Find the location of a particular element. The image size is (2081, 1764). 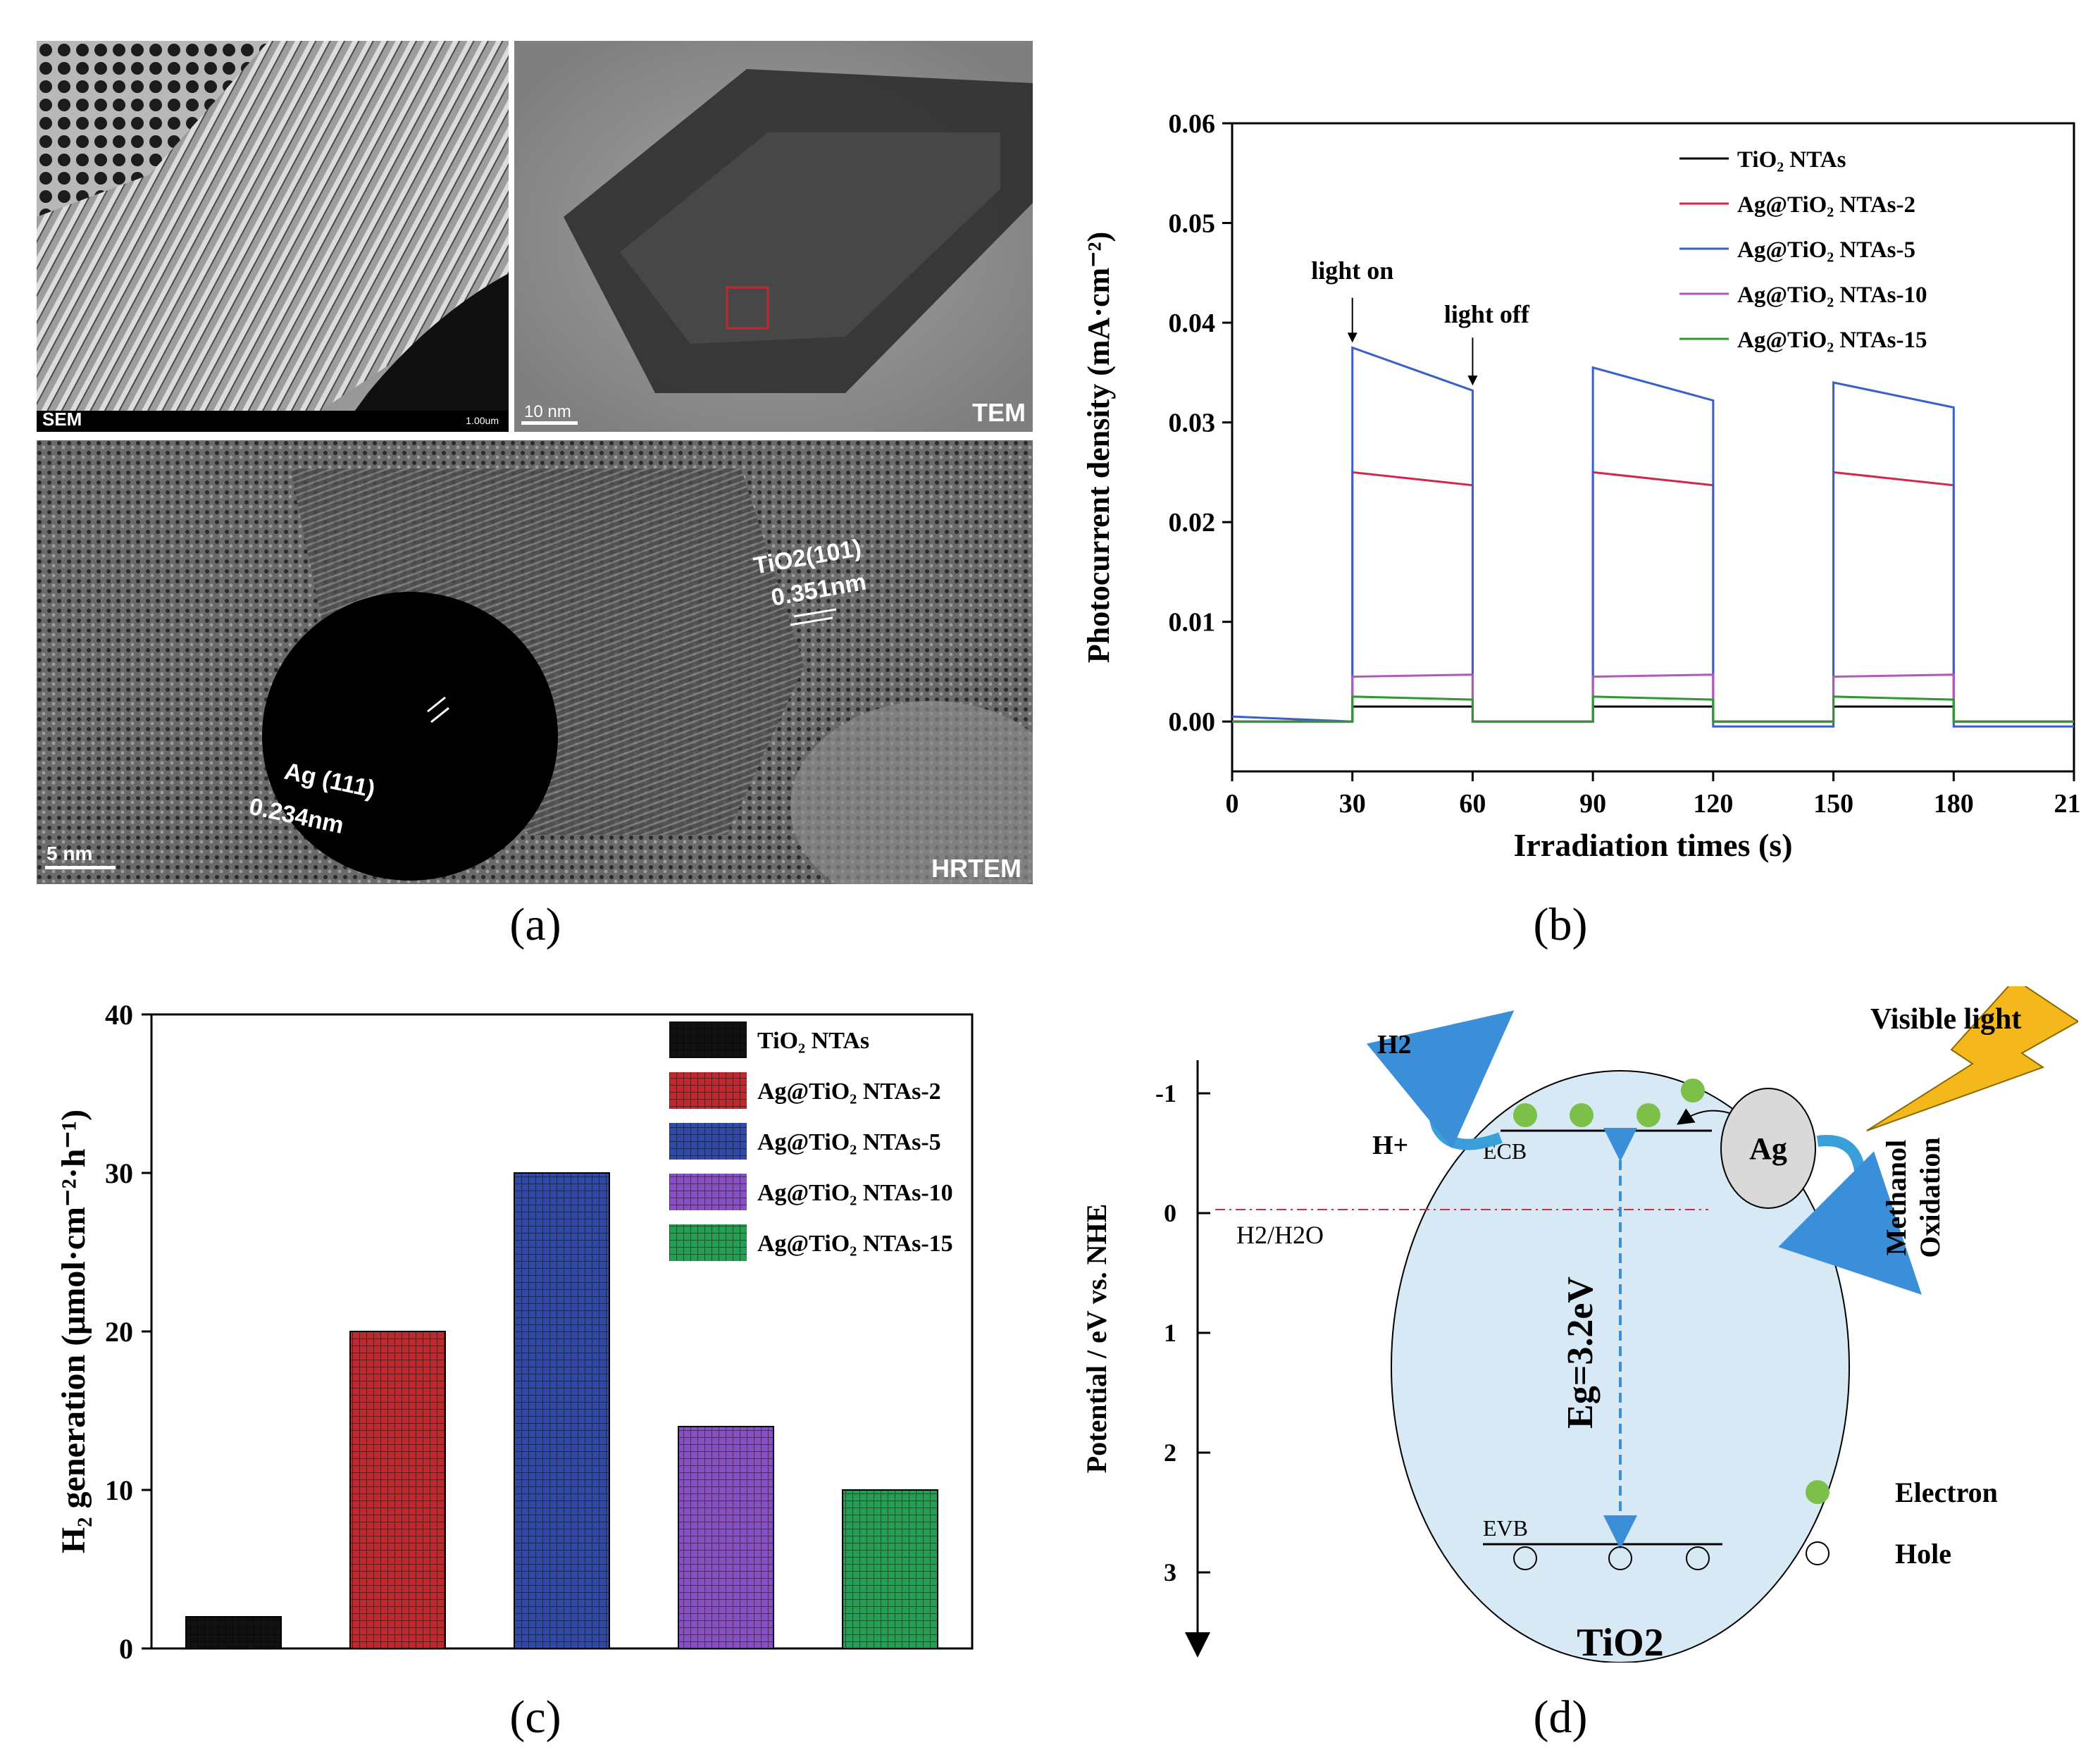

tem-tag: TEM is located at coordinates (999, 412).